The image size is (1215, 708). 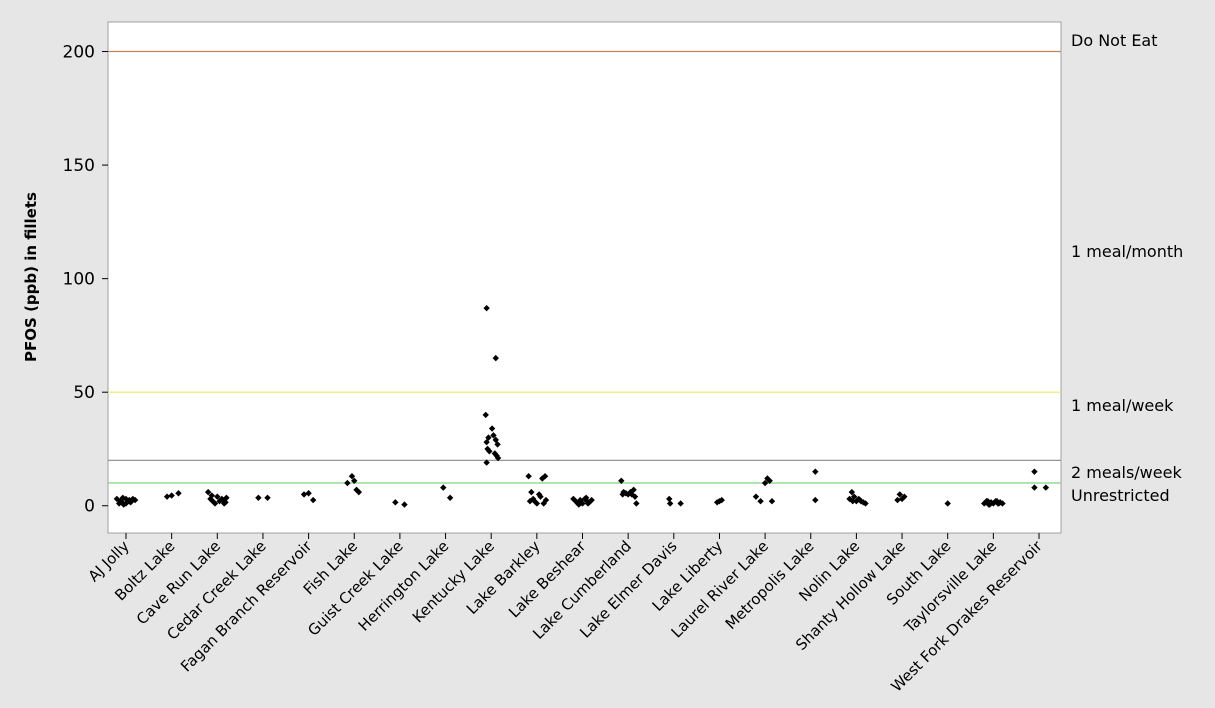 What do you see at coordinates (31, 277) in the screenshot?
I see `y-axis-title: PFOS (ppb) in fillets` at bounding box center [31, 277].